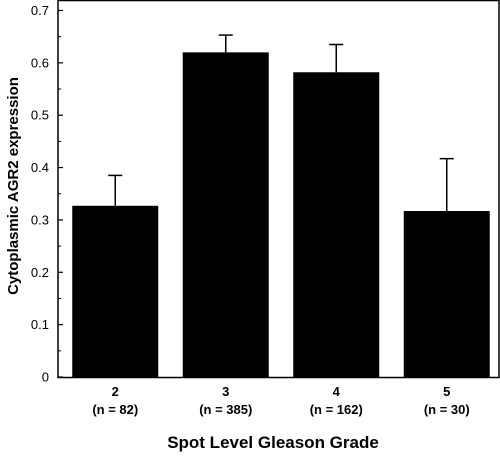  Describe the element at coordinates (337, 391) in the screenshot. I see `x-tick-label: 4` at that location.